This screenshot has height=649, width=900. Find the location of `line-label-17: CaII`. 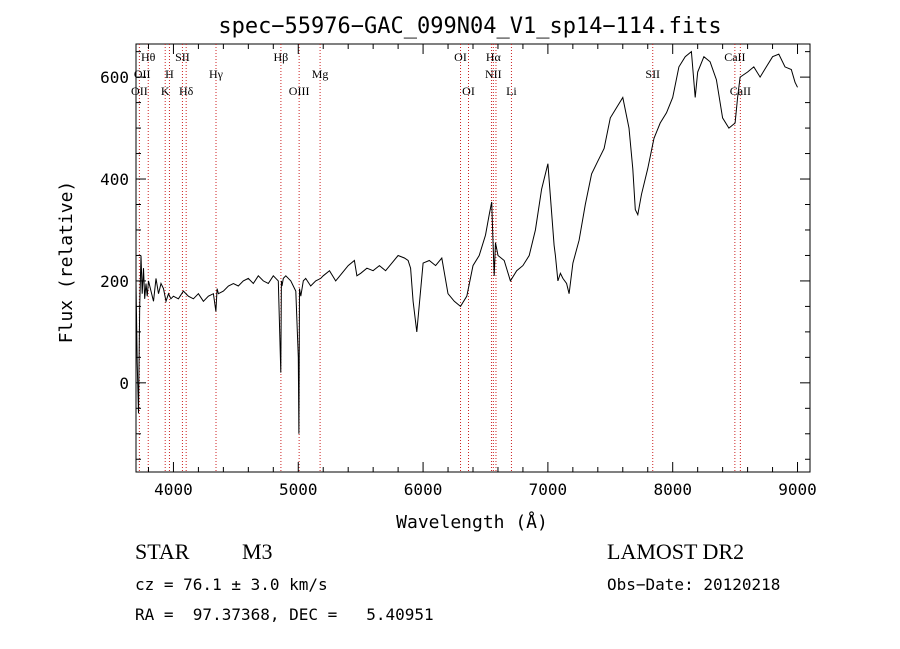

line-label-17: CaII is located at coordinates (734, 57).